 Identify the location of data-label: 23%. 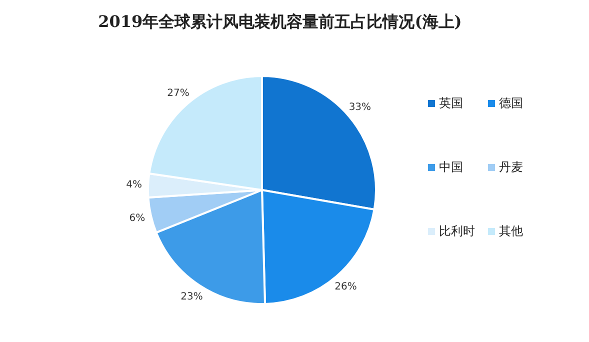
(191, 297).